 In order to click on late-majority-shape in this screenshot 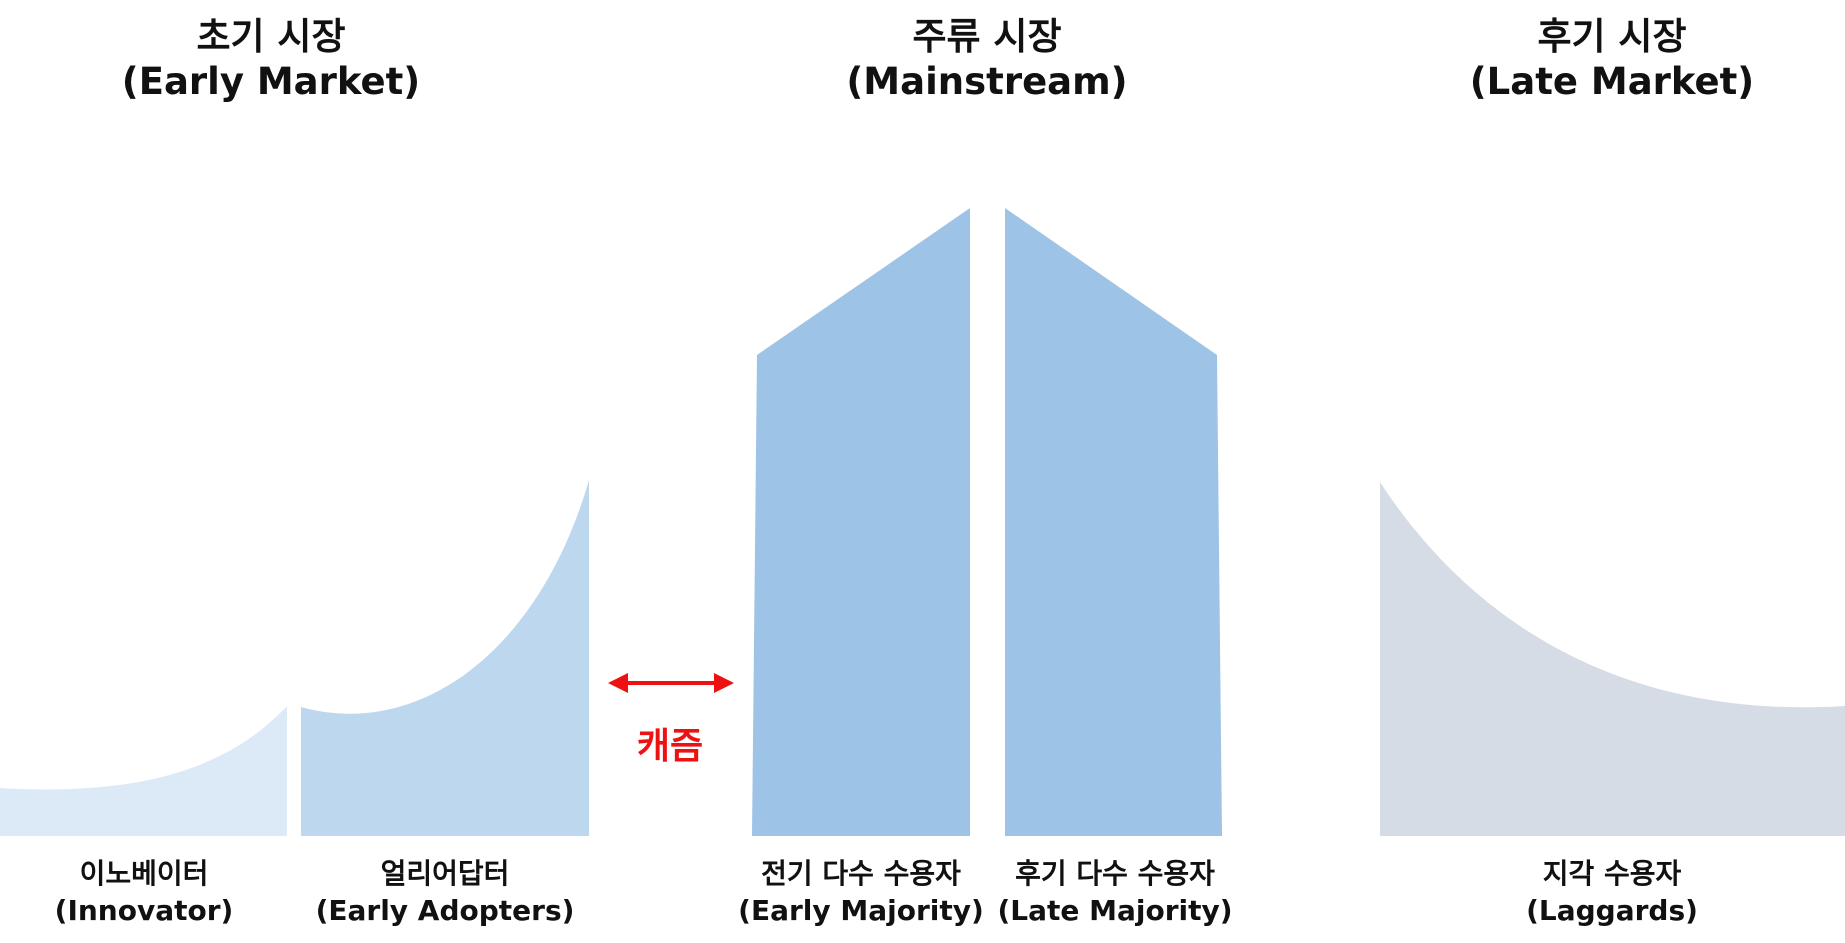, I will do `click(1113, 522)`.